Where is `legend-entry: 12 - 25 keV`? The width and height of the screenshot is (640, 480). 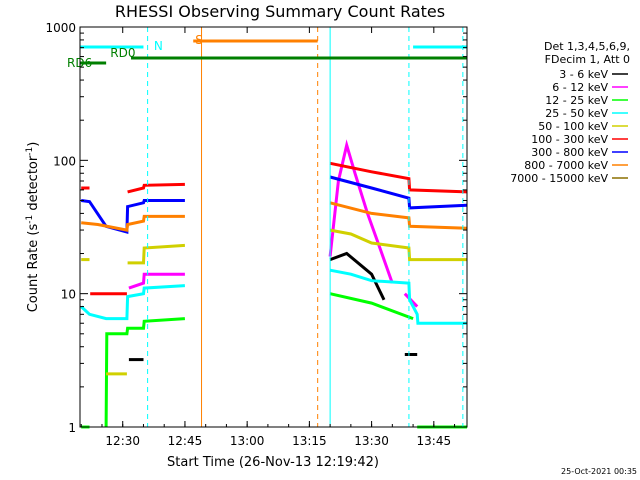
legend-entry: 12 - 25 keV is located at coordinates (576, 100).